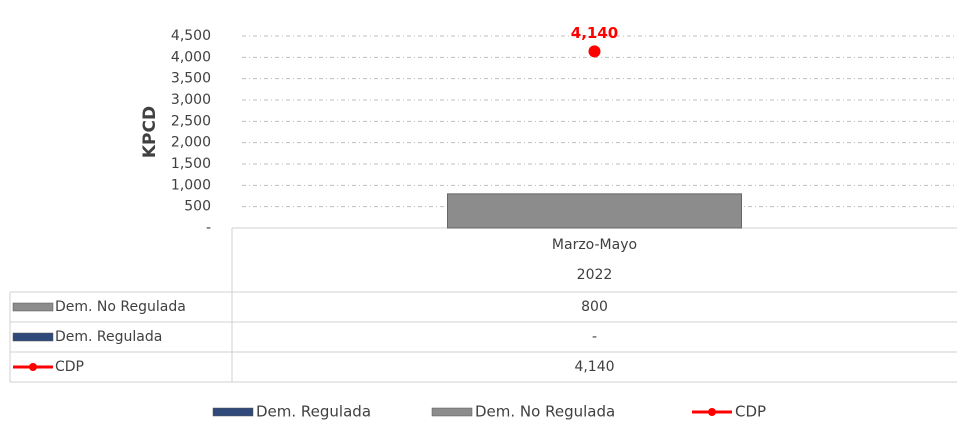 This screenshot has height=428, width=957. Describe the element at coordinates (191, 185) in the screenshot. I see `y-tick-label: 1,000` at that location.